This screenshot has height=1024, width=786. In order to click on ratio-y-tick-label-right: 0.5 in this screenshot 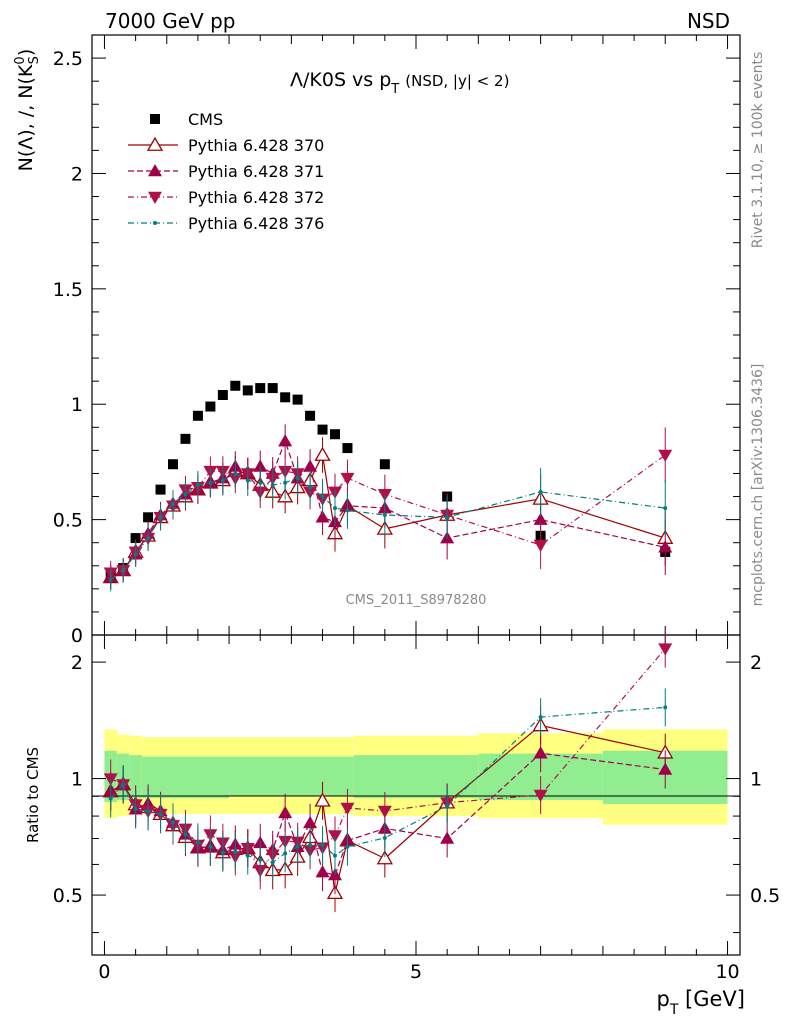, I will do `click(765, 896)`.